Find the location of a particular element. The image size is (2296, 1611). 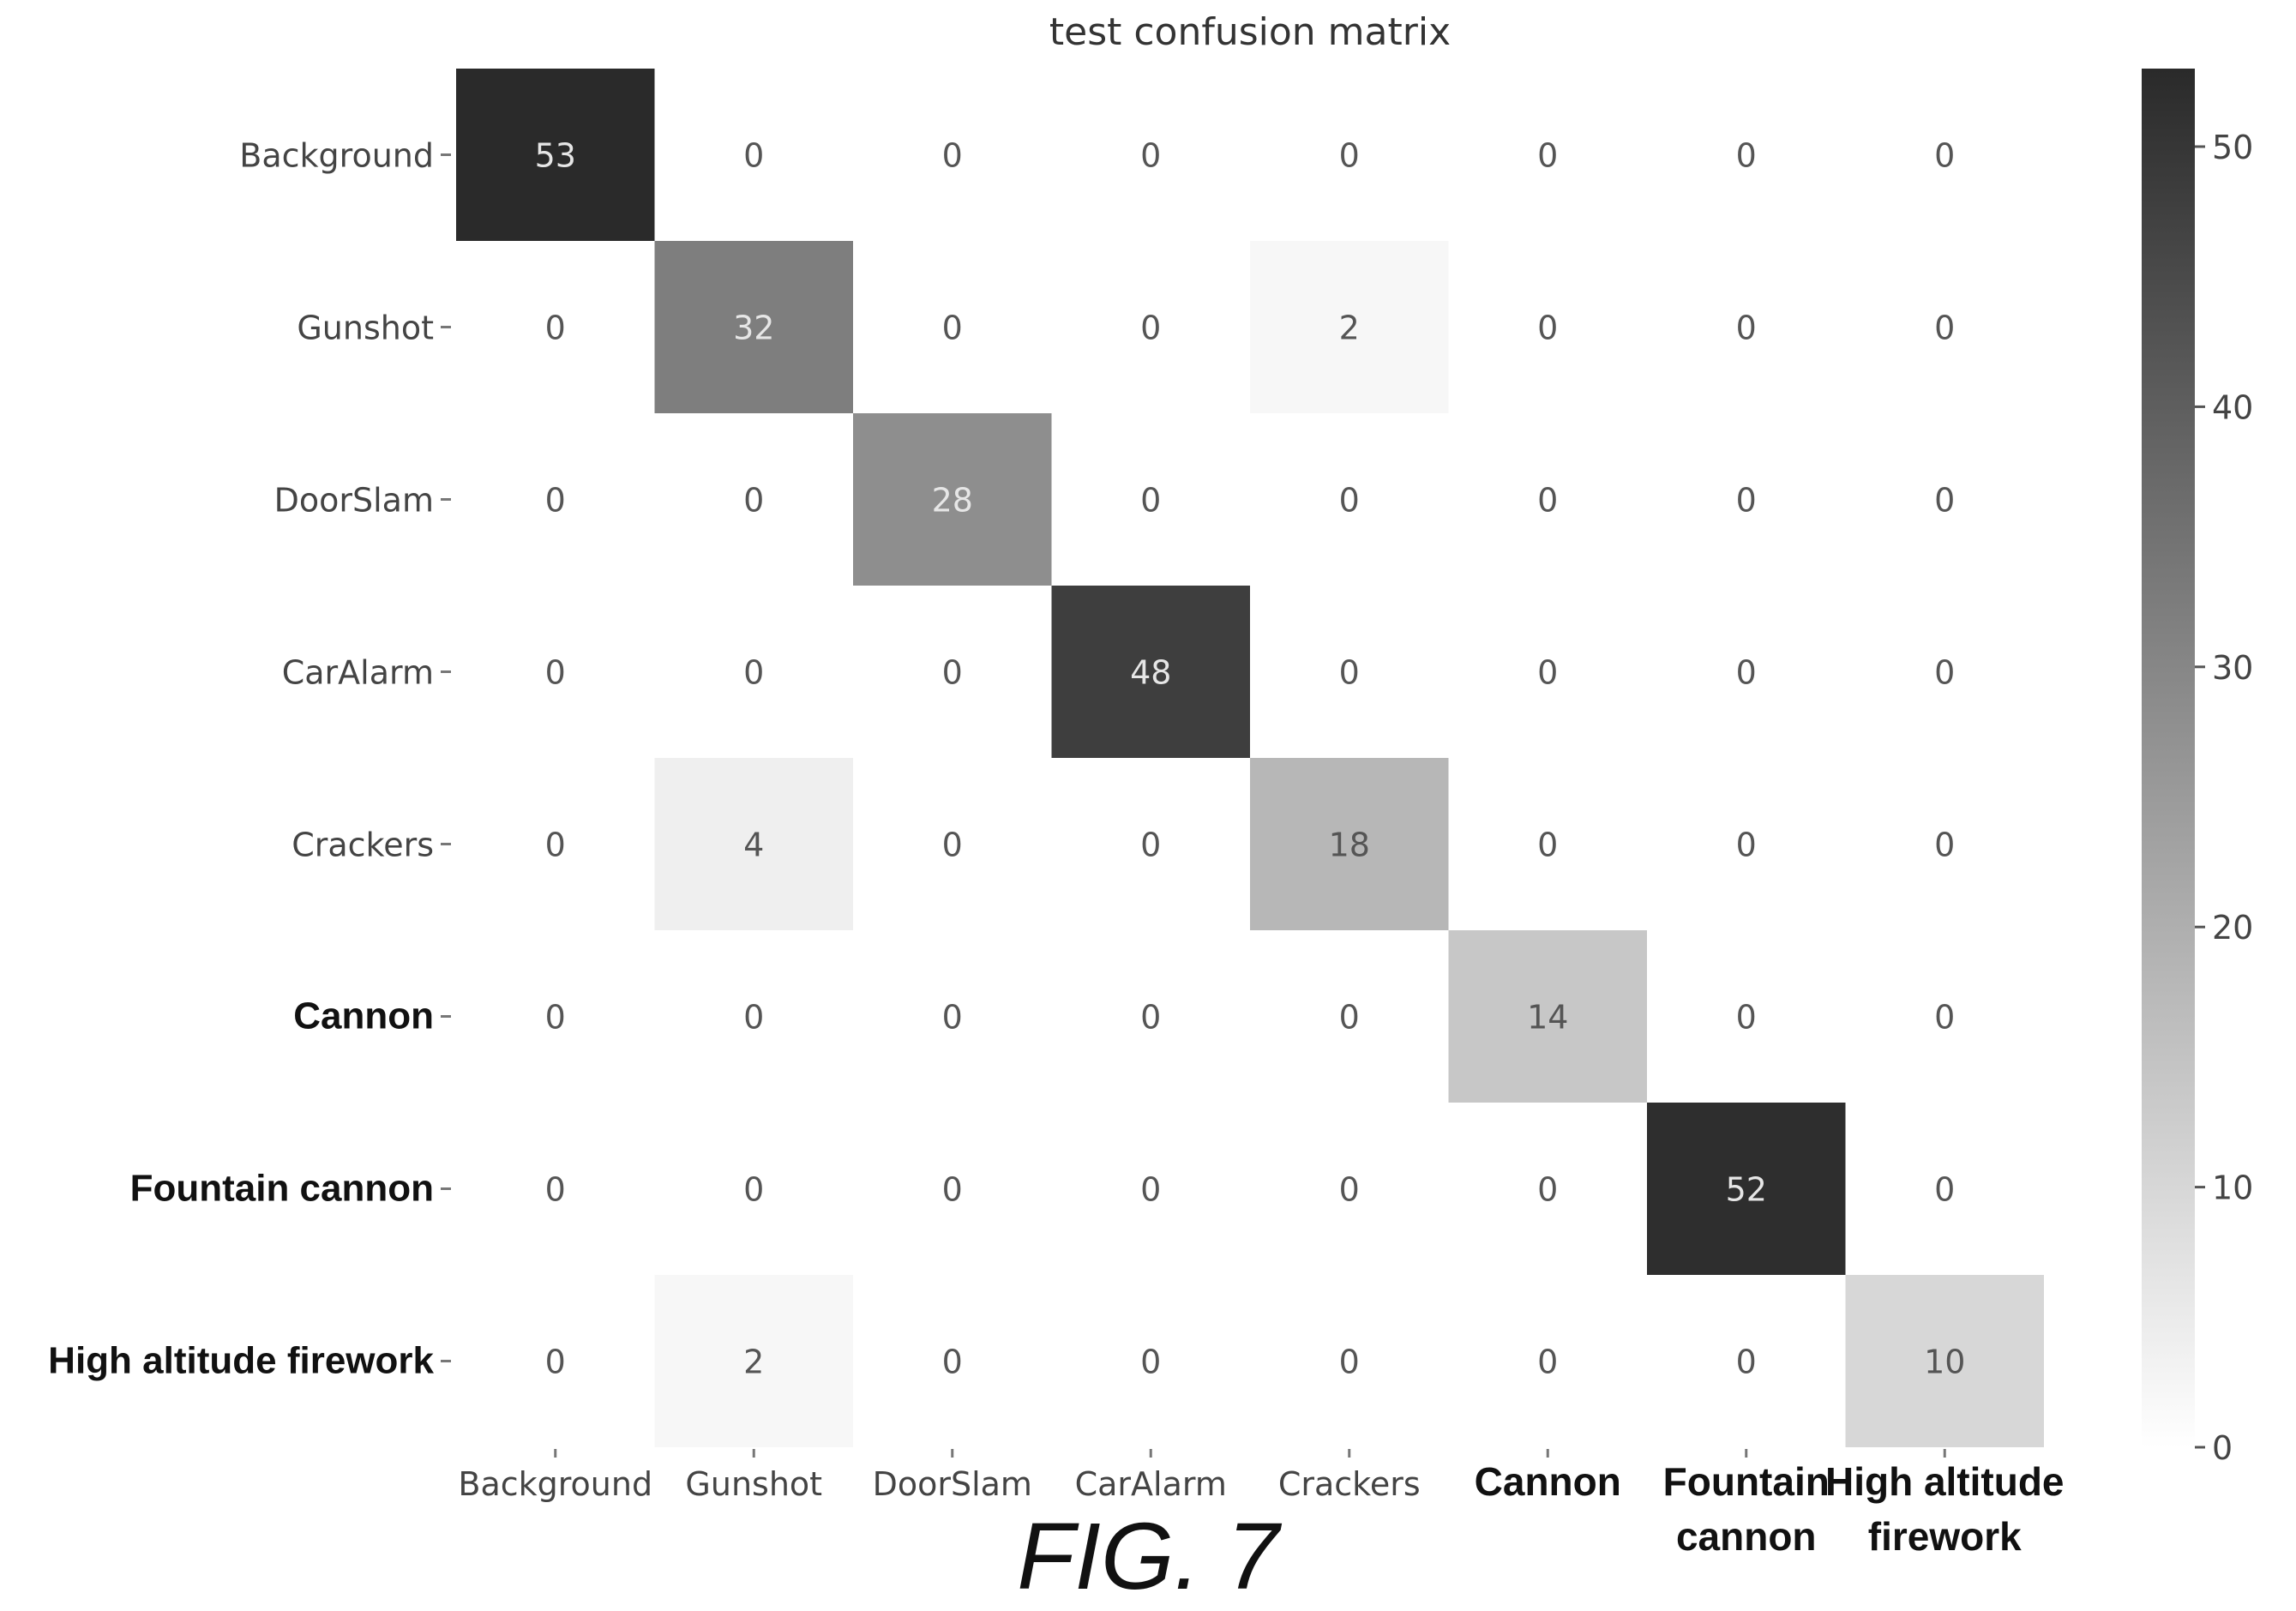

cell-value-r7-c7: 10 is located at coordinates (1945, 1362).